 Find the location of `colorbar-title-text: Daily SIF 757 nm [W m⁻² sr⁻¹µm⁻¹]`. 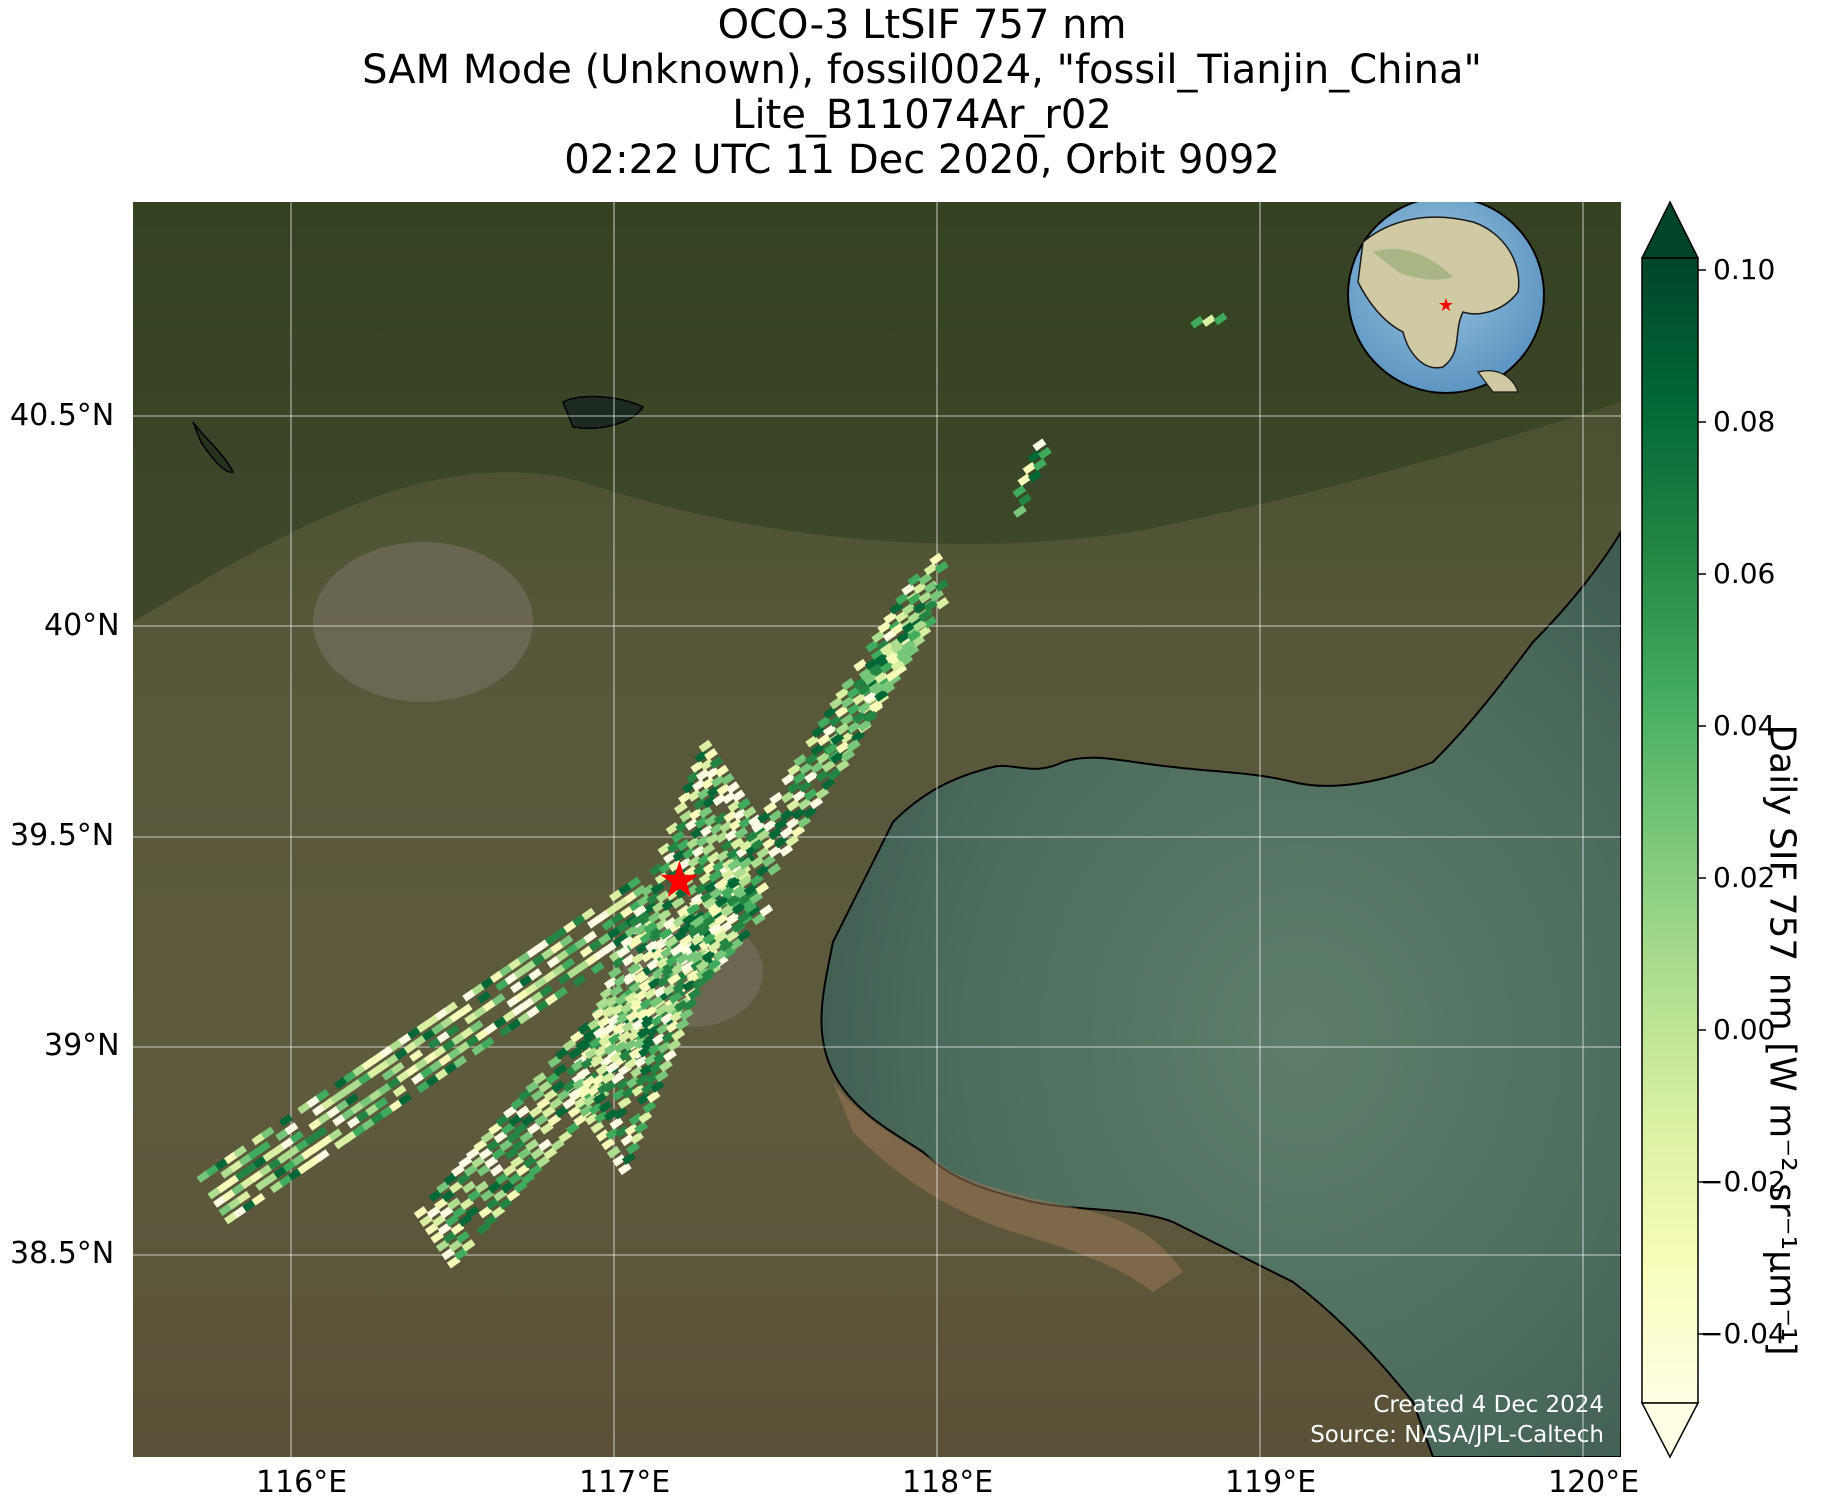

colorbar-title-text: Daily SIF 757 nm [W m⁻² sr⁻¹µm⁻¹] is located at coordinates (1782, 1040).